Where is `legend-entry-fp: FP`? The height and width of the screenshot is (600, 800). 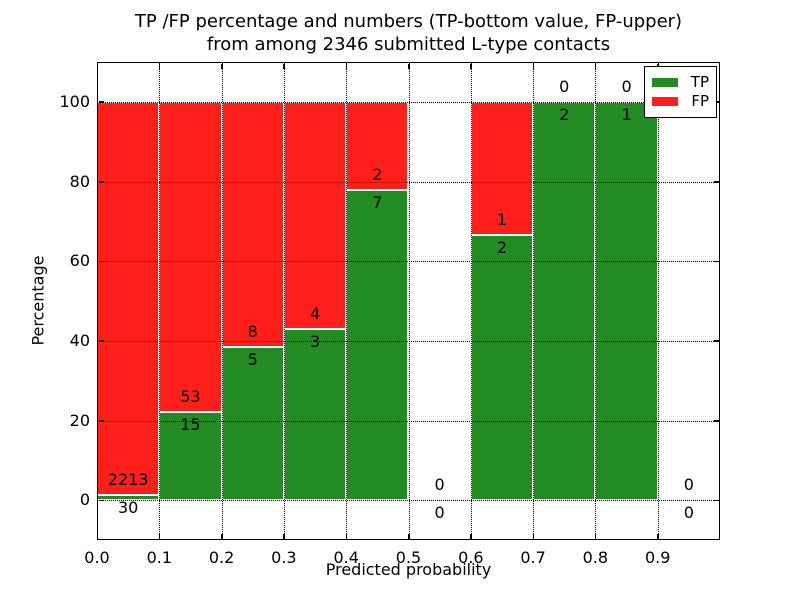
legend-entry-fp: FP is located at coordinates (680, 101).